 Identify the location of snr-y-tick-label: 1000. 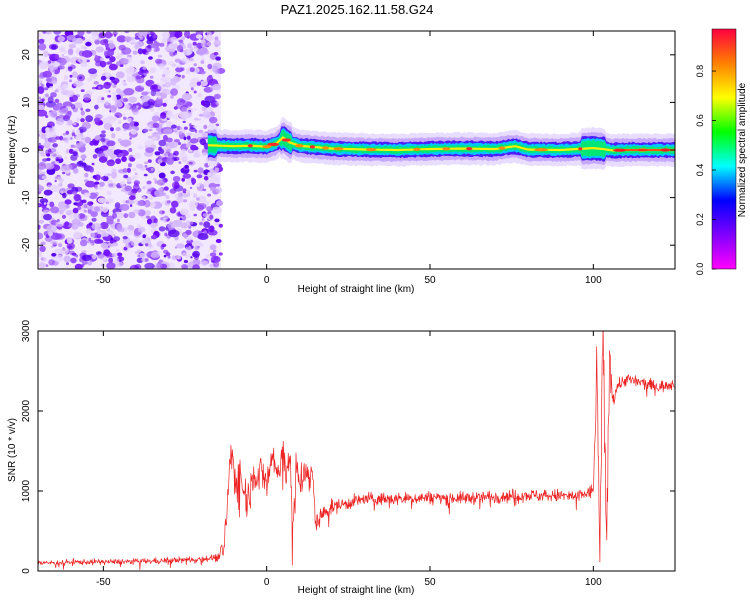
(26, 490).